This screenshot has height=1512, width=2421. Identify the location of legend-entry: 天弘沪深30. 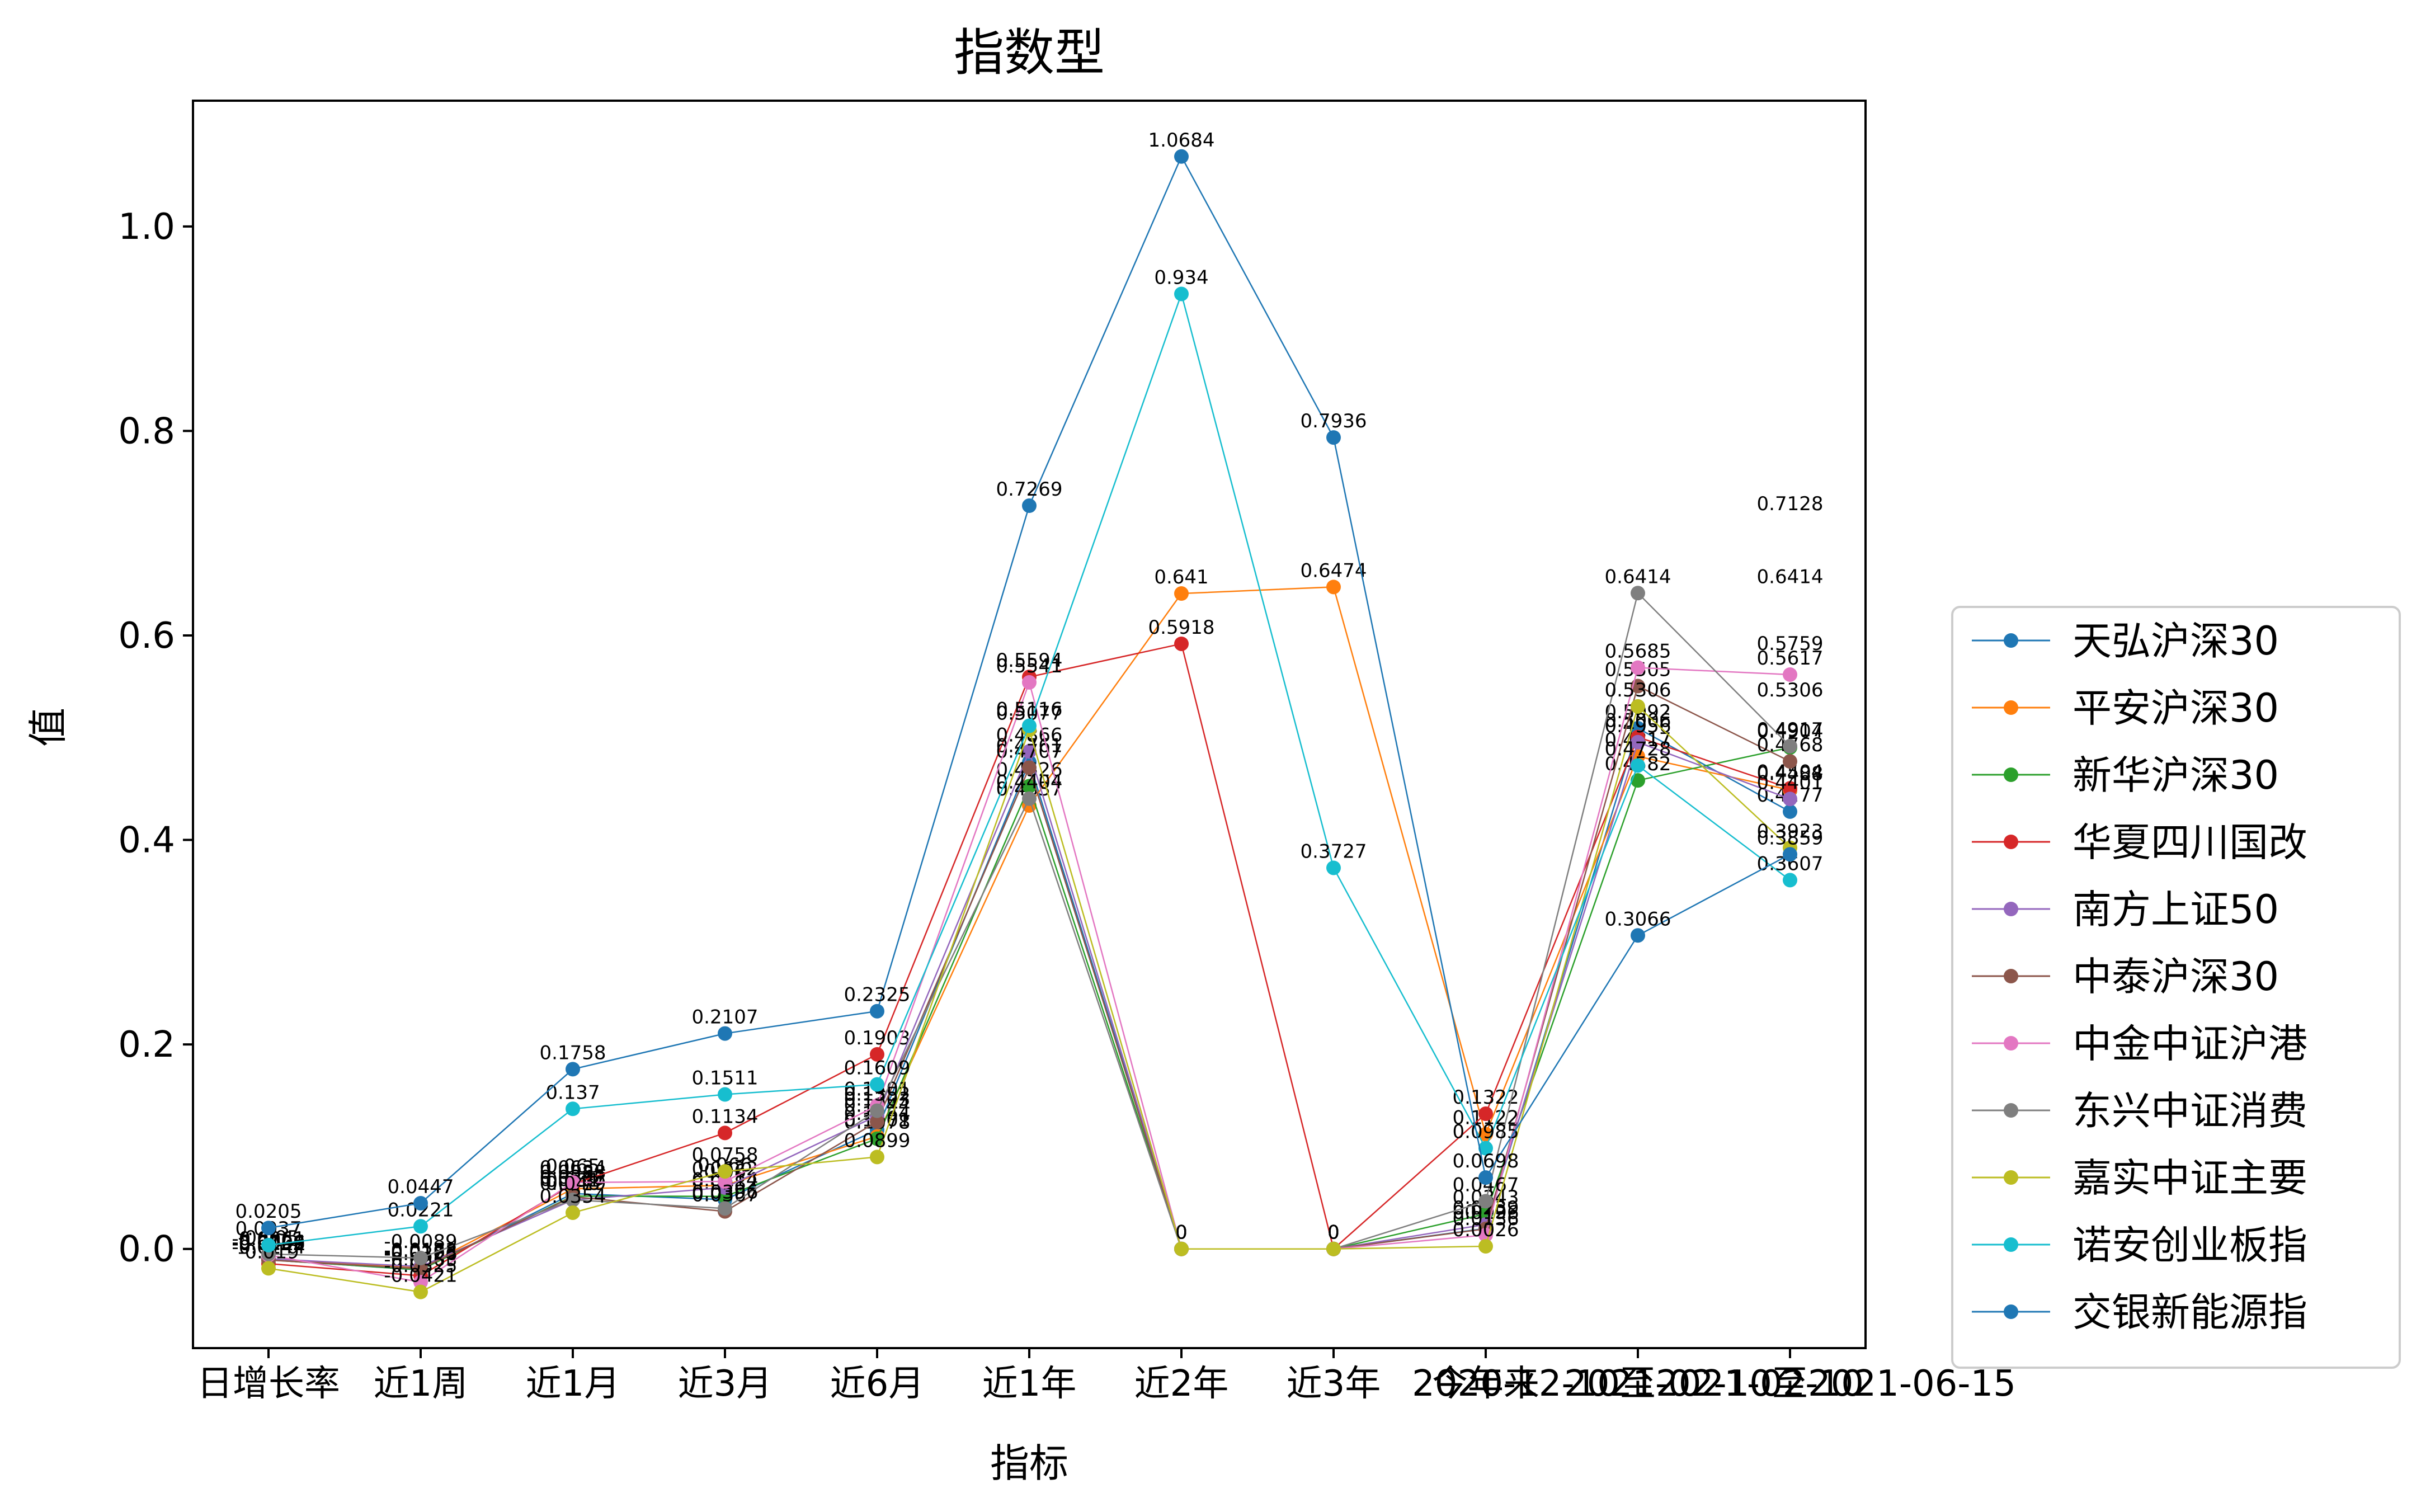
(2176, 641).